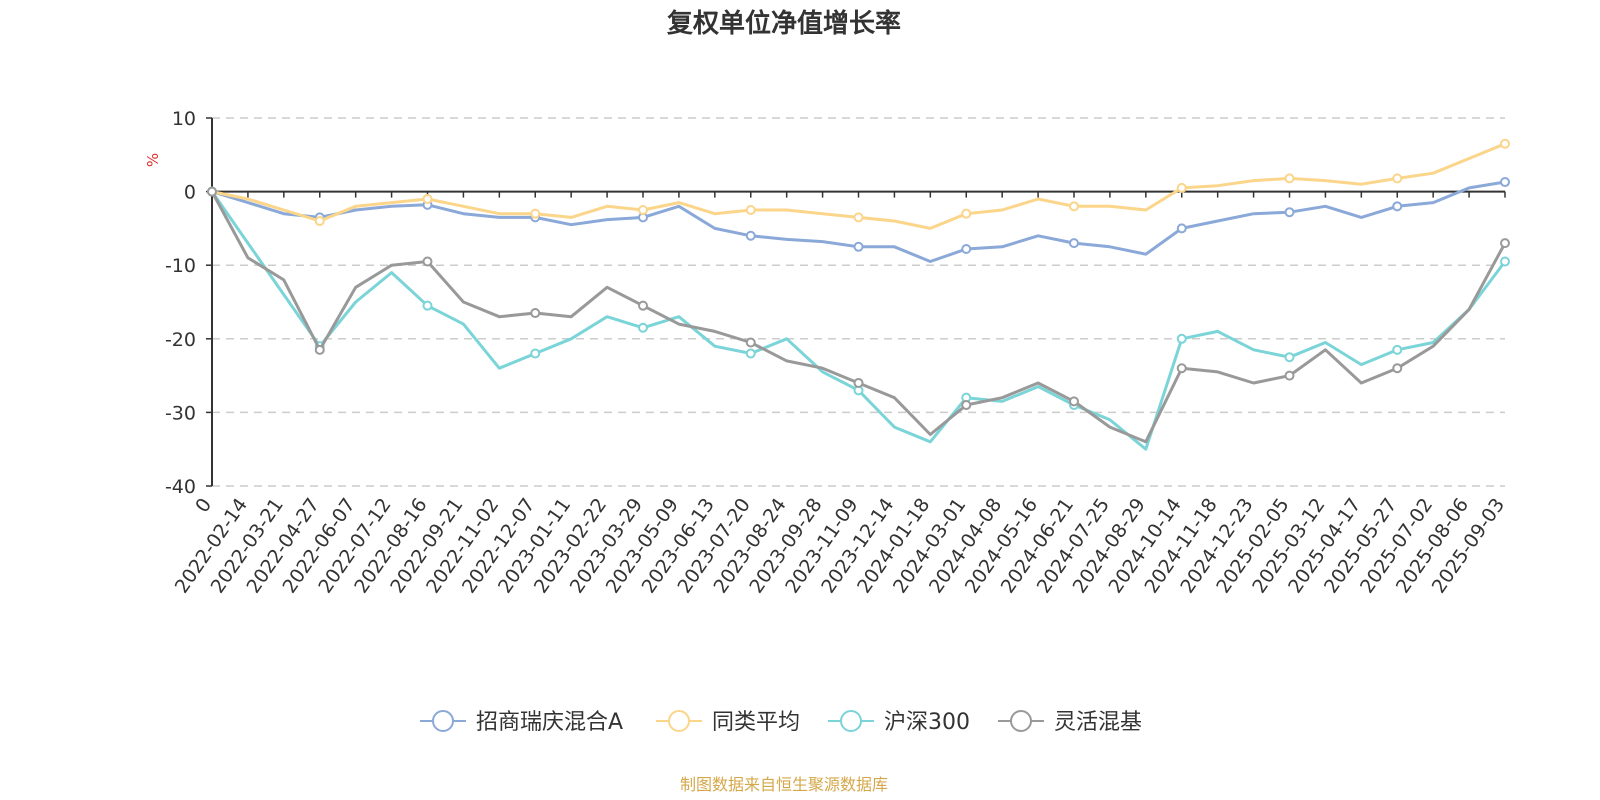 This screenshot has width=1600, height=800. Describe the element at coordinates (180, 487) in the screenshot. I see `y-tick-label: -40` at that location.